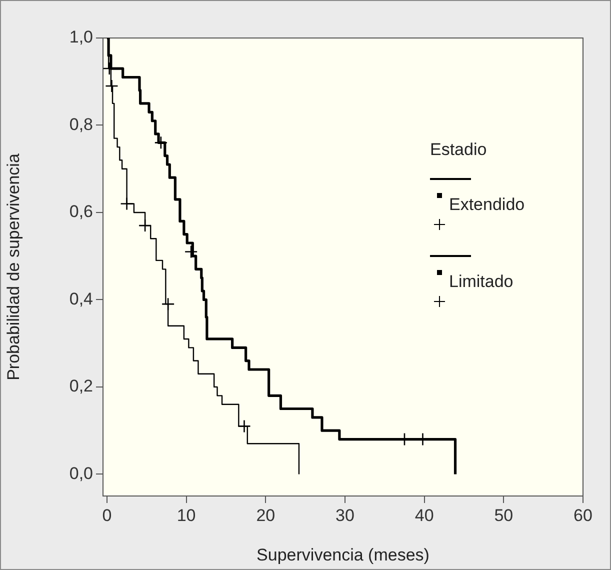 Image resolution: width=611 pixels, height=570 pixels. What do you see at coordinates (107, 515) in the screenshot?
I see `x-tick-label: 0` at bounding box center [107, 515].